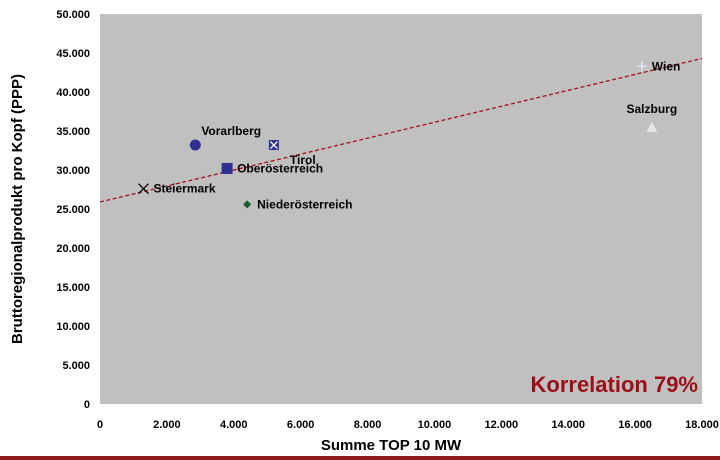 This screenshot has height=460, width=720. What do you see at coordinates (76, 366) in the screenshot?
I see `y-tick-label: 5.000` at bounding box center [76, 366].